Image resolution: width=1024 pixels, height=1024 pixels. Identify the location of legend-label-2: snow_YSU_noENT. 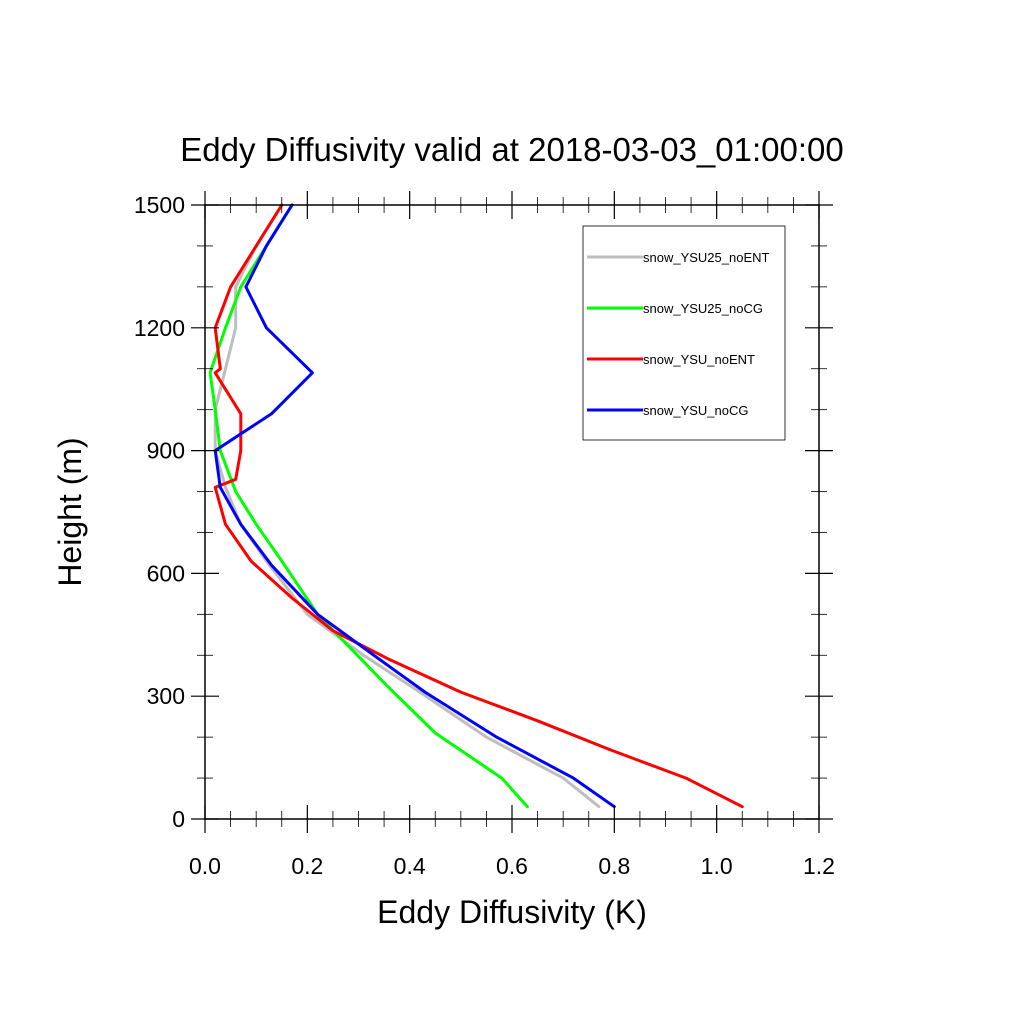
(699, 359).